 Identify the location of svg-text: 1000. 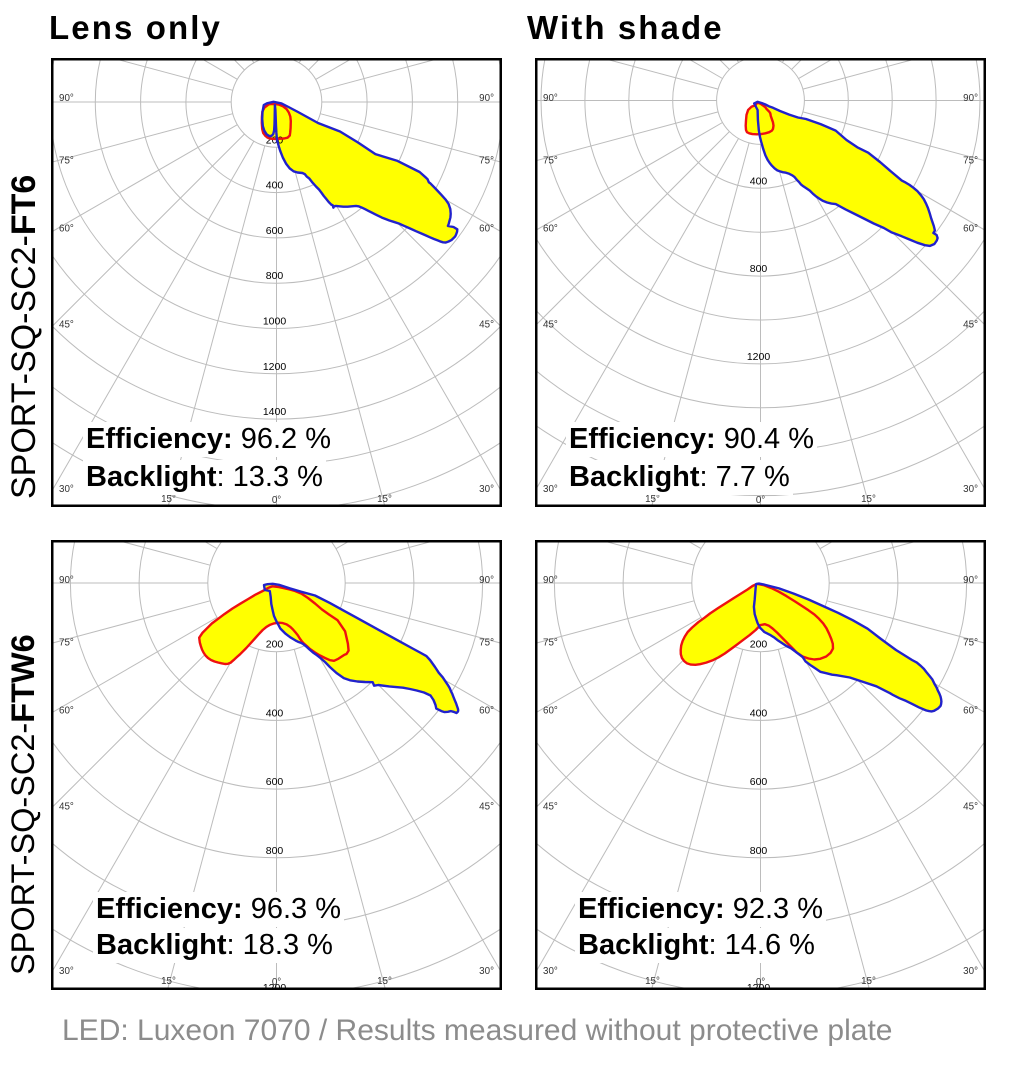
(275, 322).